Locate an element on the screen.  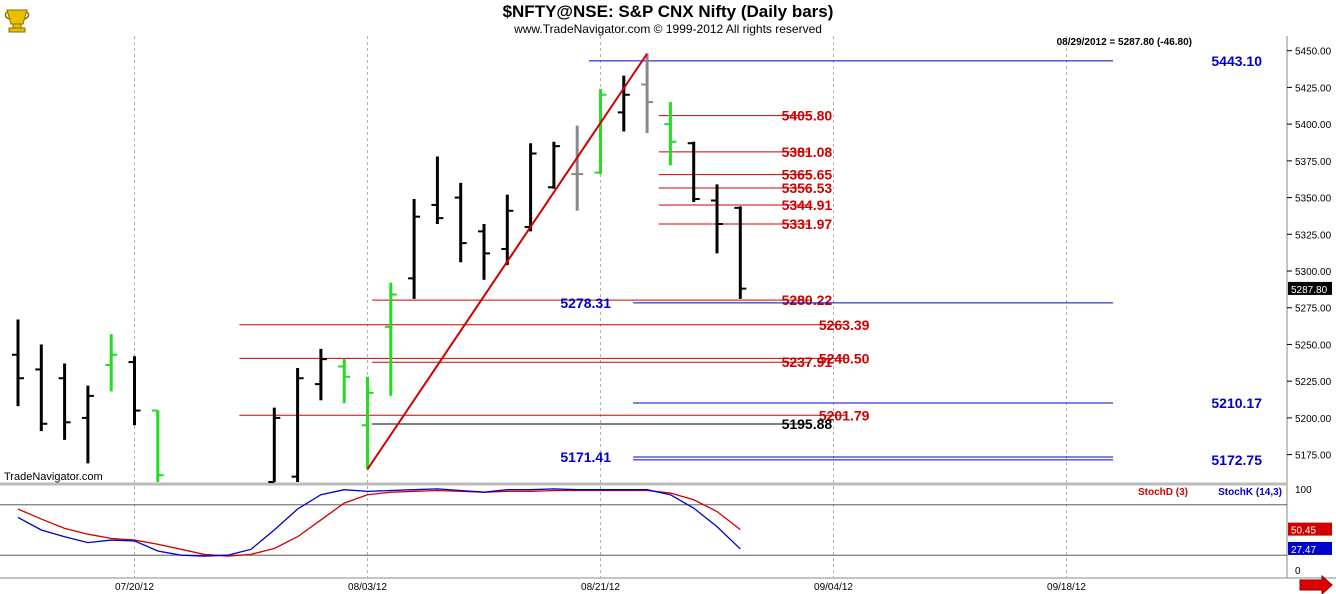
y-tick-label: 5450.00 is located at coordinates (1313, 52).